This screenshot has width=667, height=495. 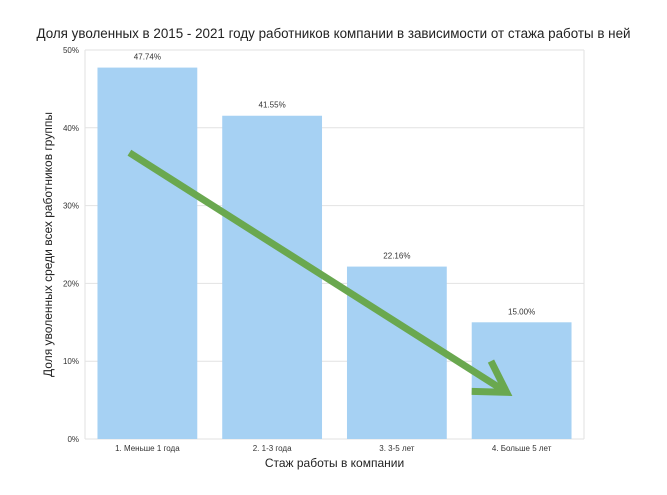 I want to click on x-tick-label: 4. Больше 5 лет, so click(x=522, y=448).